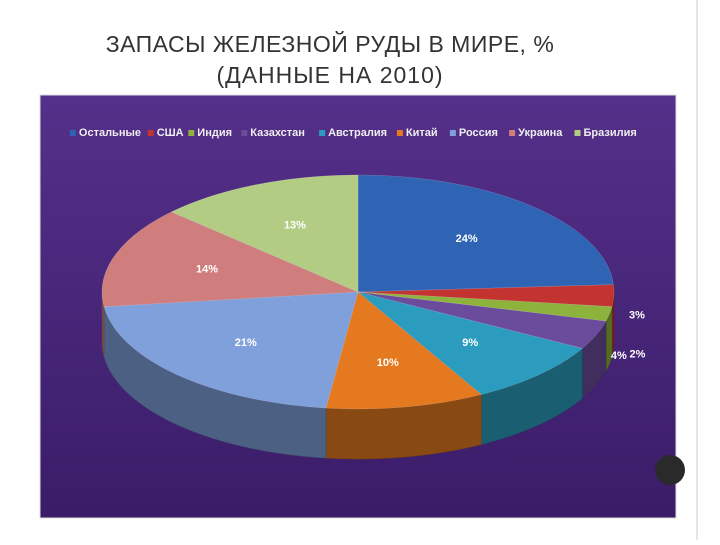  I want to click on data-label: 13%, so click(295, 225).